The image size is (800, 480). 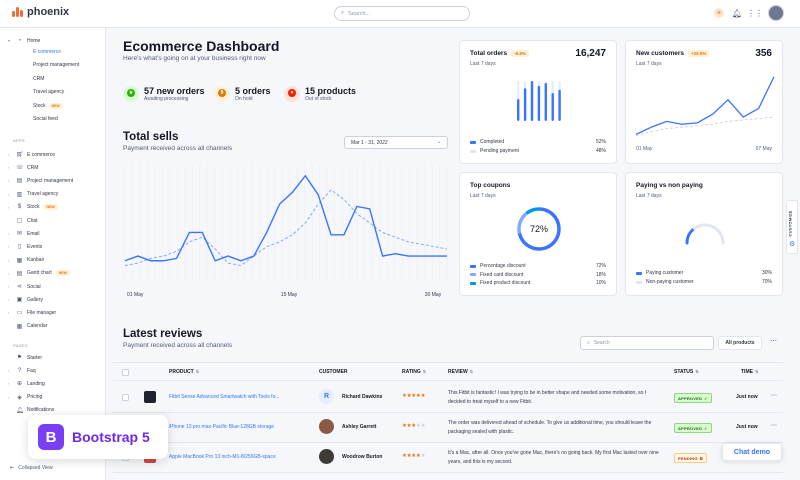 What do you see at coordinates (48, 105) in the screenshot?
I see `sidebar-subitem: Stock NEW` at bounding box center [48, 105].